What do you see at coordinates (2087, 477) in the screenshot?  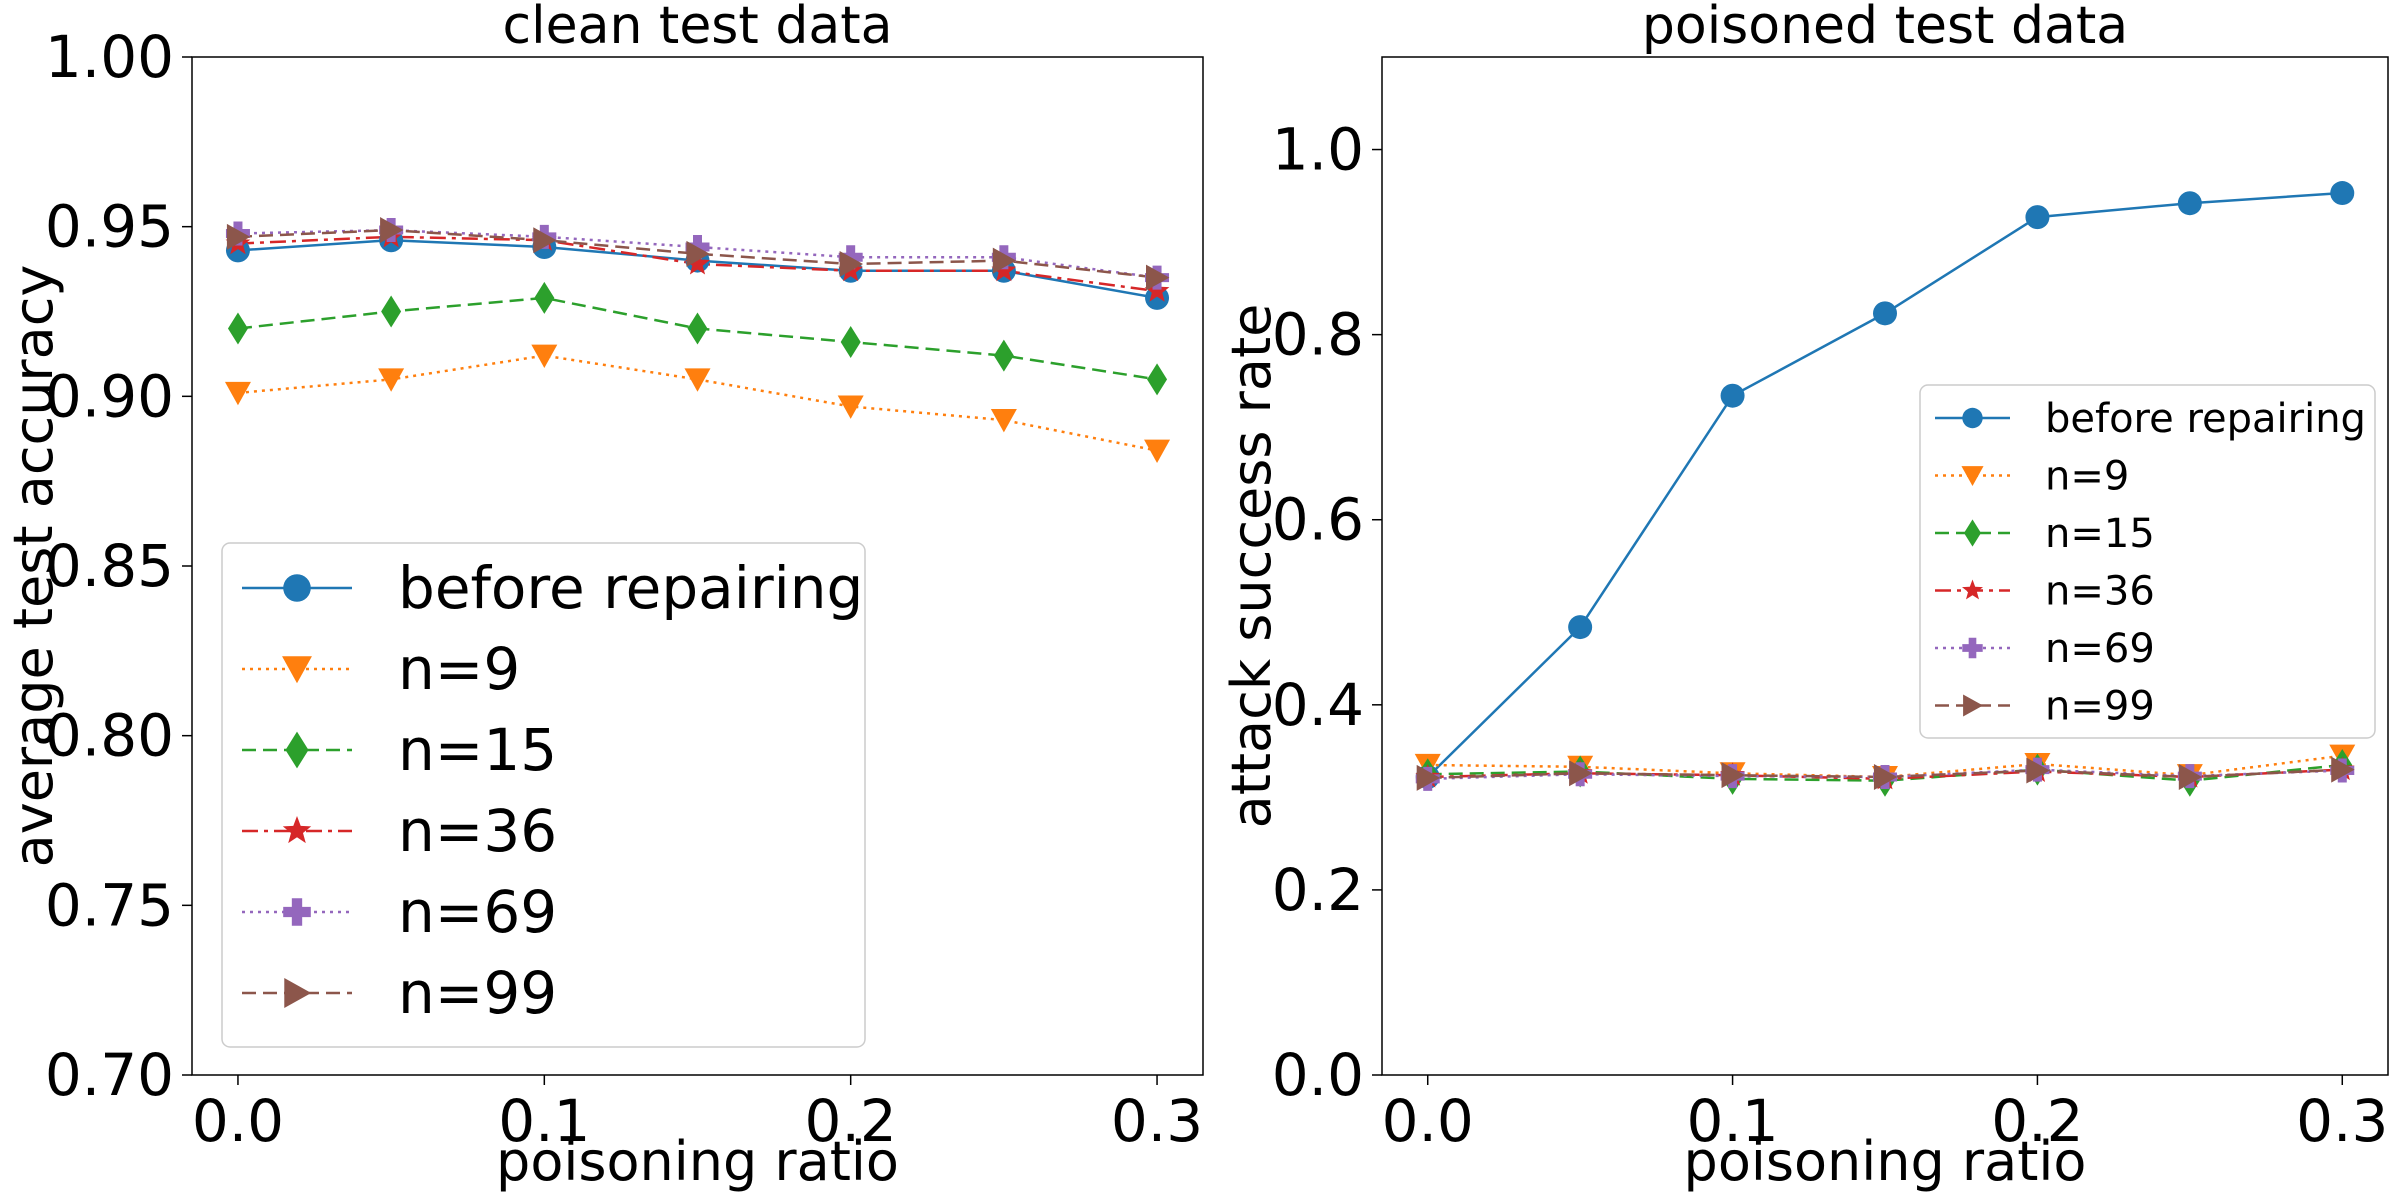 I see `right-legend-label-1: n=9` at bounding box center [2087, 477].